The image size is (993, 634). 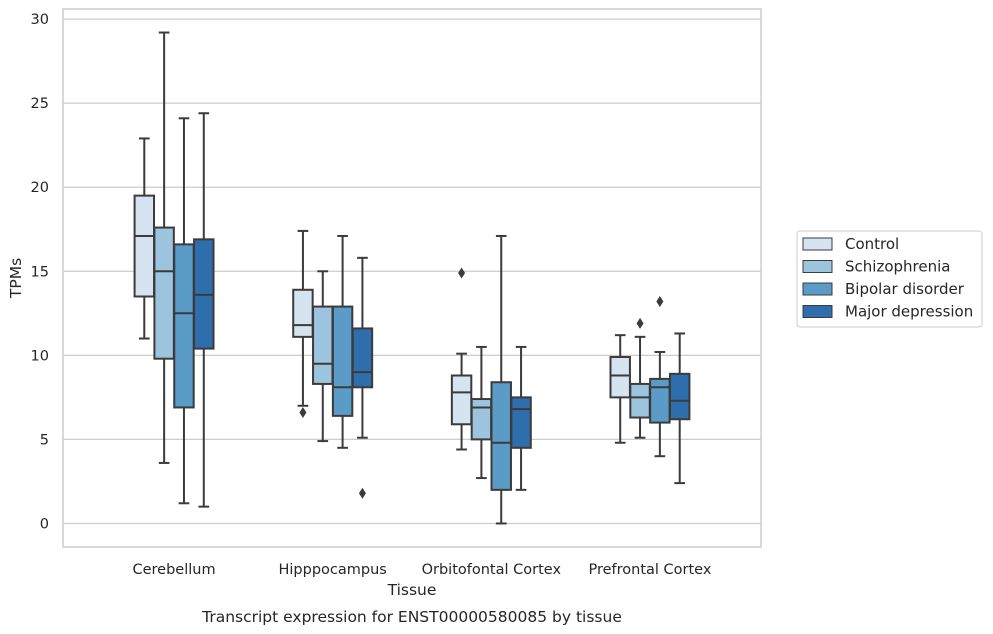 What do you see at coordinates (909, 312) in the screenshot?
I see `legend-label: Major depression` at bounding box center [909, 312].